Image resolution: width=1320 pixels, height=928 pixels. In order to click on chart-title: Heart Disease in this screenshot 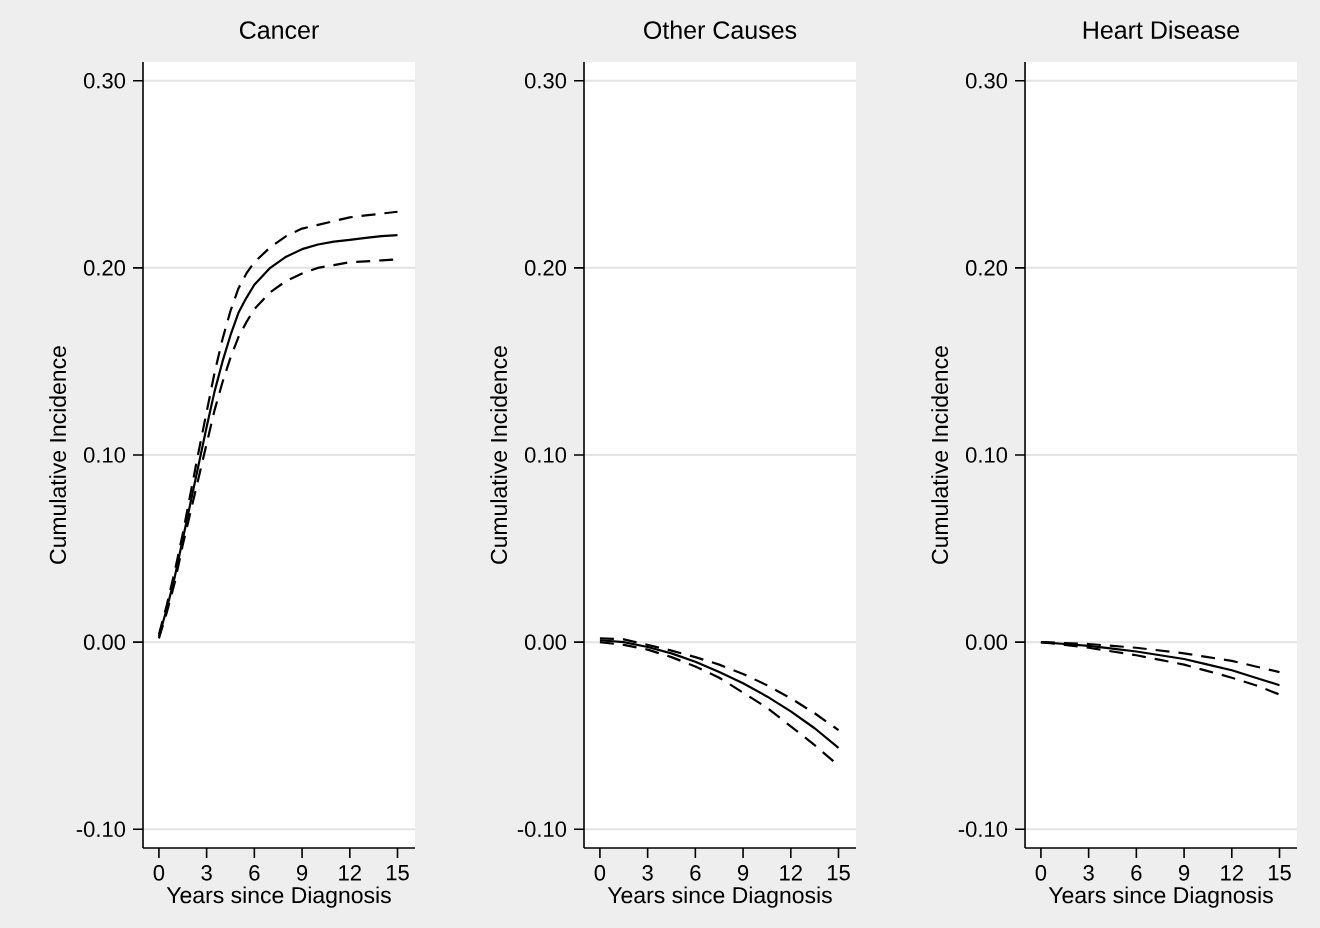, I will do `click(1161, 29)`.